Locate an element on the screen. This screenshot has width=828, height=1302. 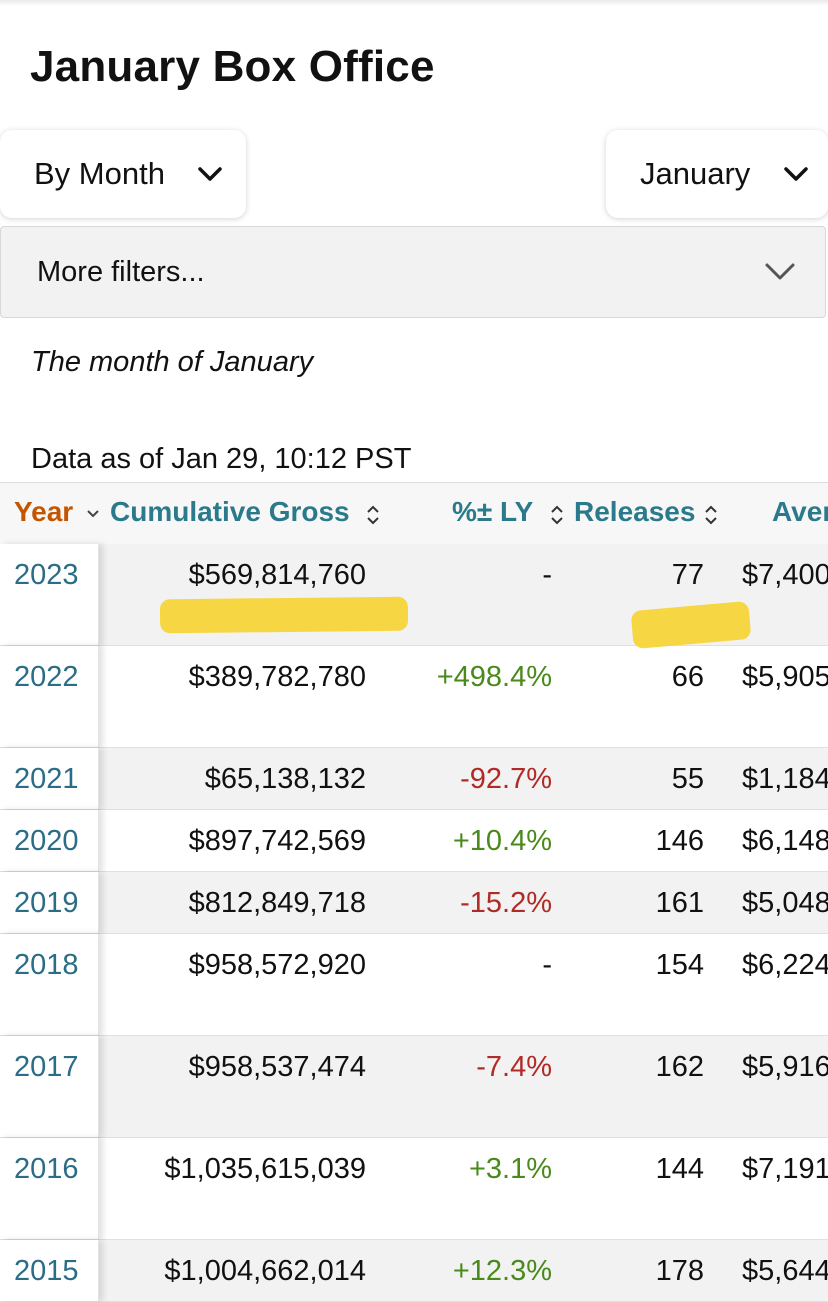
year-link: 2019 is located at coordinates (46, 903).